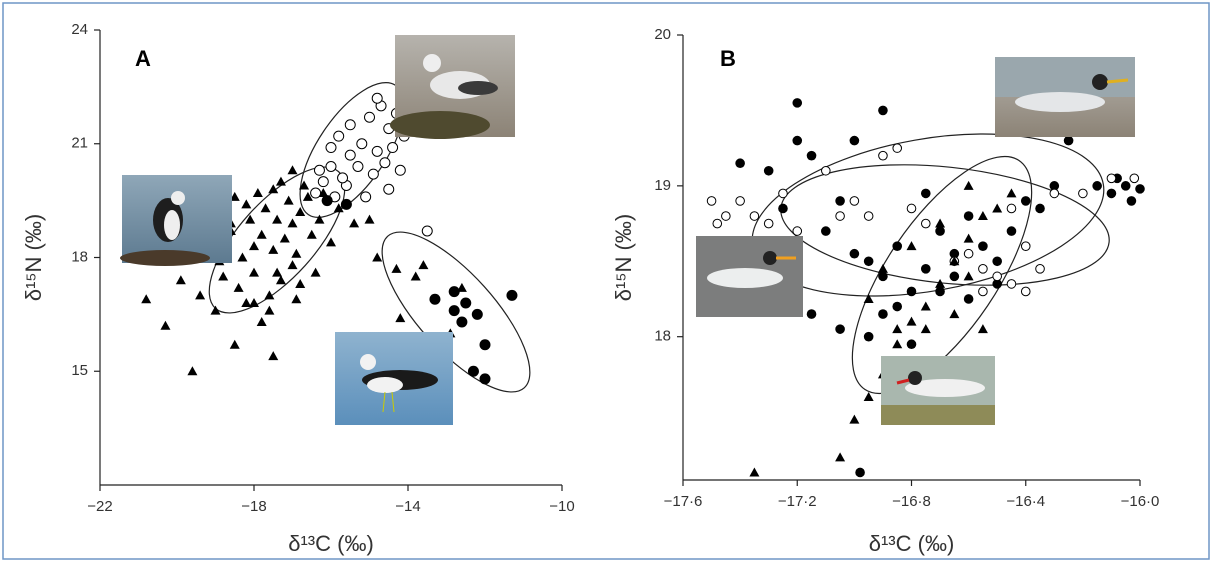  What do you see at coordinates (1025, 501) in the screenshot?
I see `x-tick-label: −16·4` at bounding box center [1025, 501].